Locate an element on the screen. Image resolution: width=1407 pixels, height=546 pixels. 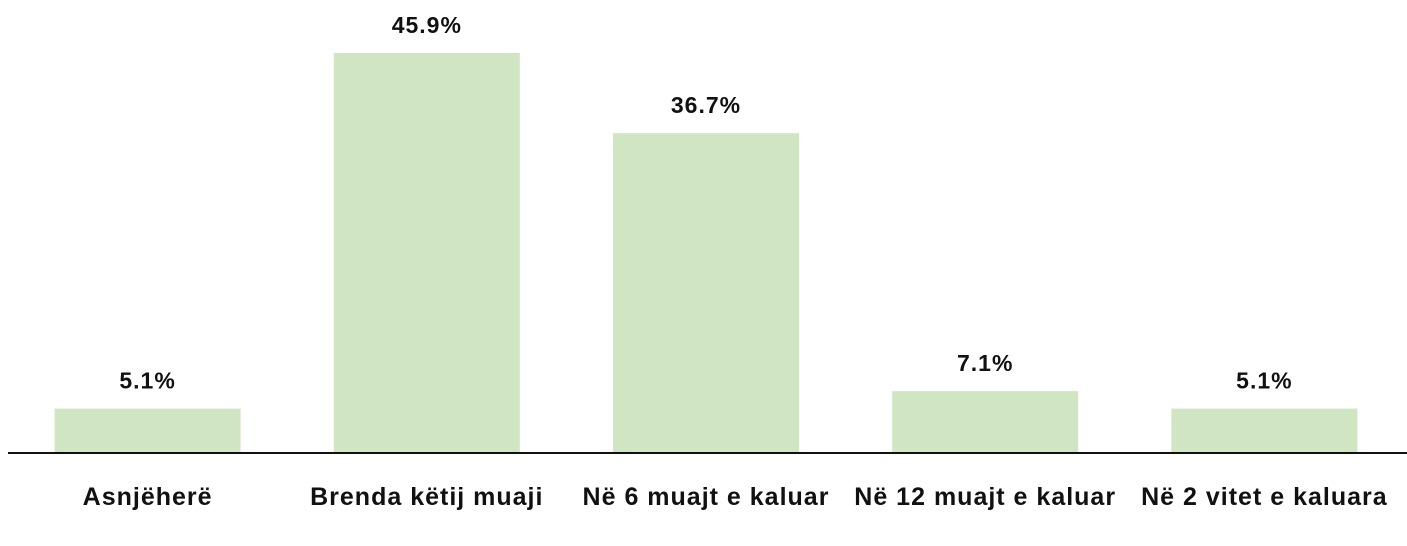
x-tick-label: Në 6 muajt e kaluar is located at coordinates (706, 497).